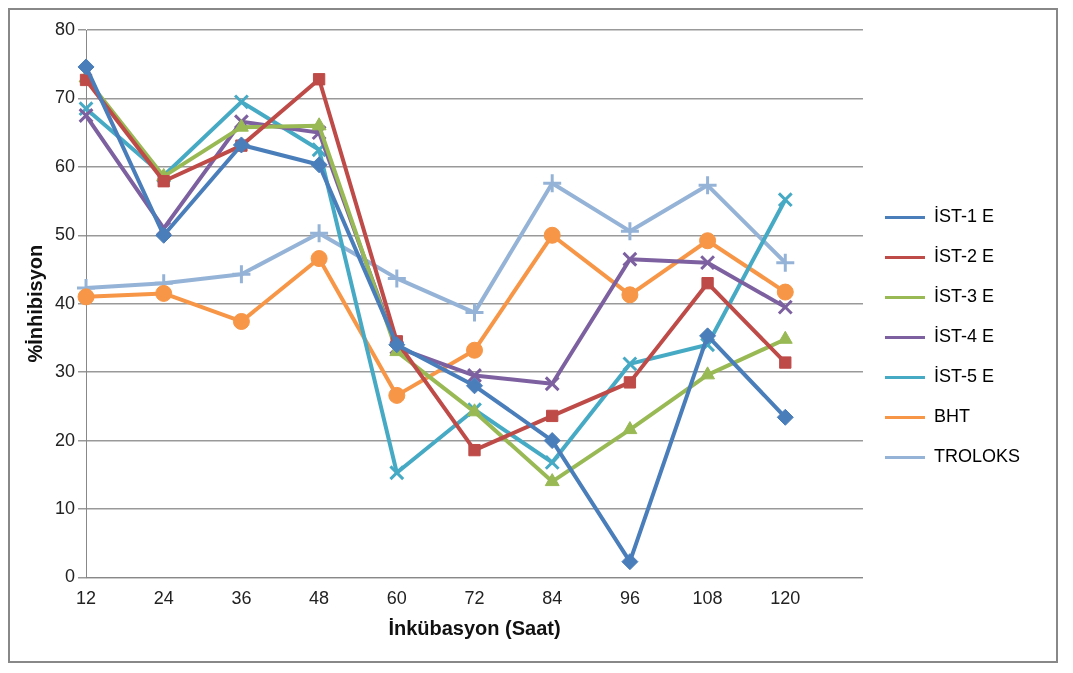  I want to click on x-tick-label: 48, so click(319, 598).